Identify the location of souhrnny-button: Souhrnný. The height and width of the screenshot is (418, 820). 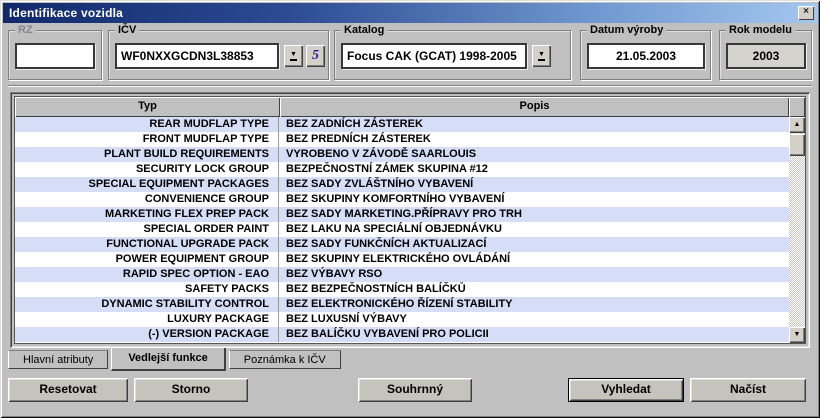
(415, 390).